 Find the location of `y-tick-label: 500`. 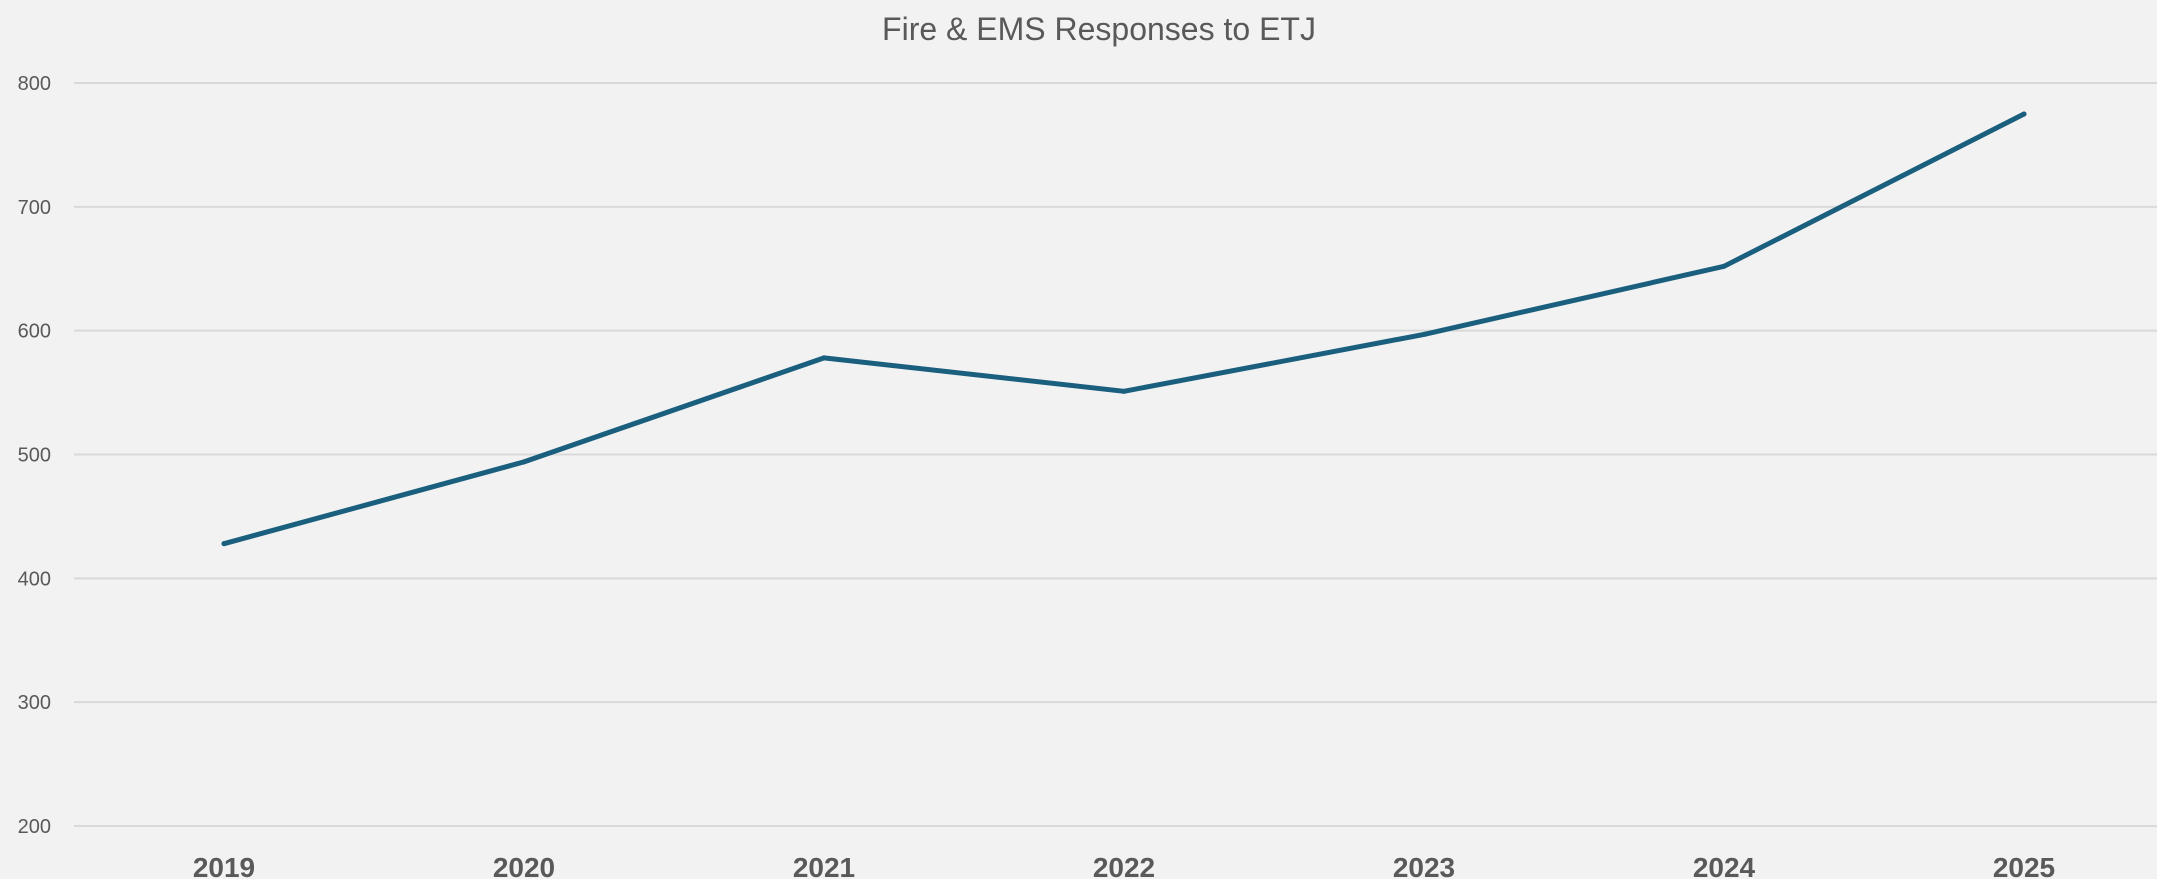

y-tick-label: 500 is located at coordinates (34, 456).